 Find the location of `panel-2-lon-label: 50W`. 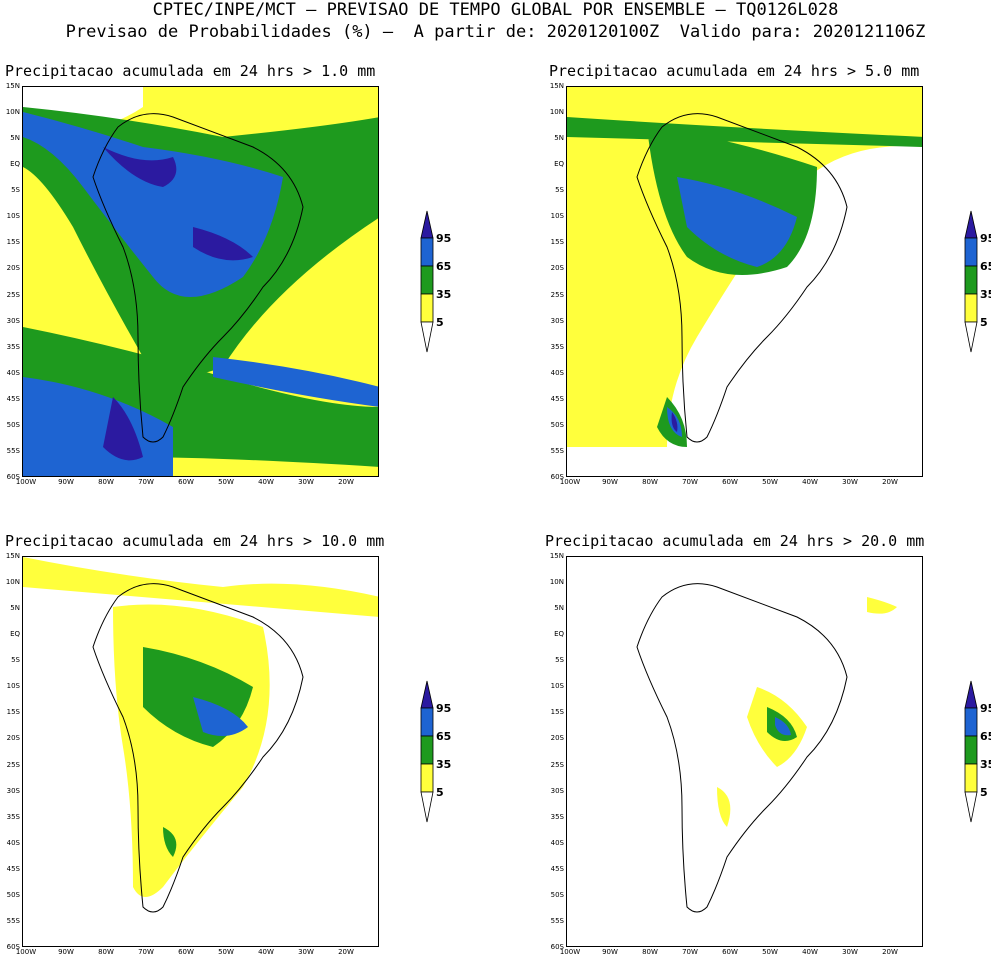

panel-2-lon-label: 50W is located at coordinates (770, 482).